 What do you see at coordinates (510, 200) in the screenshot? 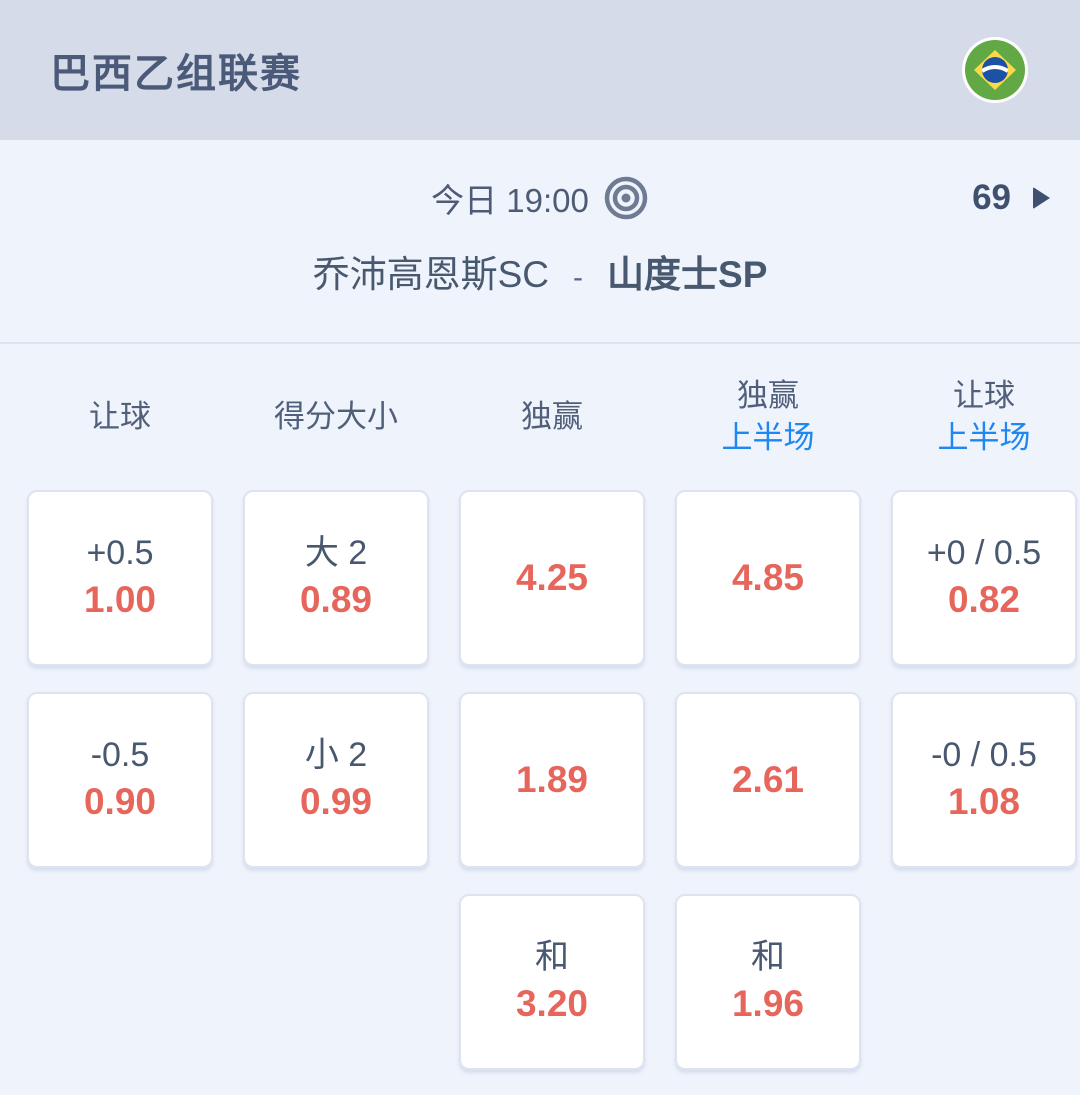
I see `match-time: 今日 19:00` at bounding box center [510, 200].